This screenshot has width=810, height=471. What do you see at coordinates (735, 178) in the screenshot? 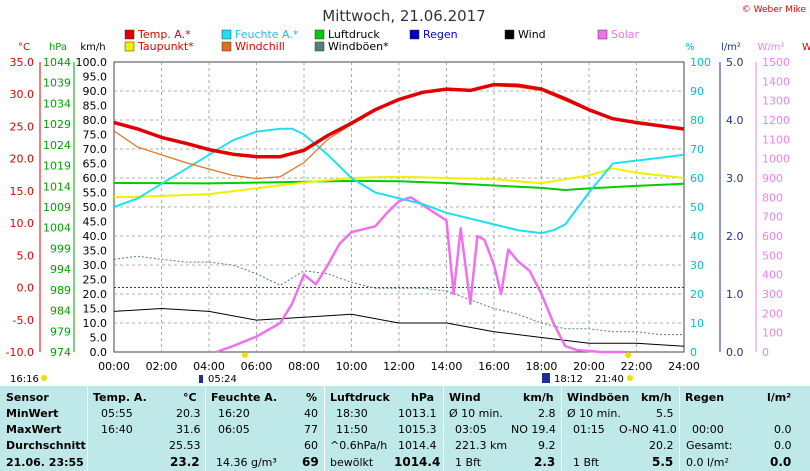
I see `rain-tick: 3.0` at bounding box center [735, 178].